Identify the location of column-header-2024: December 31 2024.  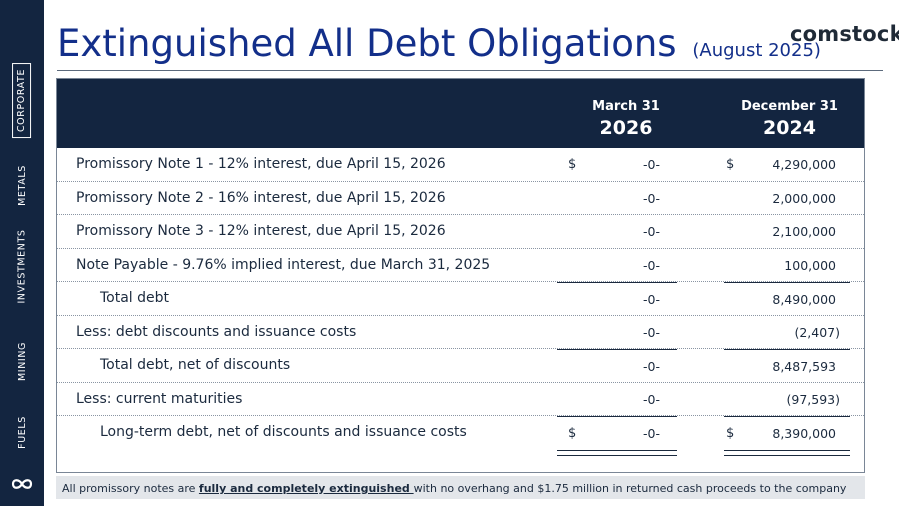
(789, 119).